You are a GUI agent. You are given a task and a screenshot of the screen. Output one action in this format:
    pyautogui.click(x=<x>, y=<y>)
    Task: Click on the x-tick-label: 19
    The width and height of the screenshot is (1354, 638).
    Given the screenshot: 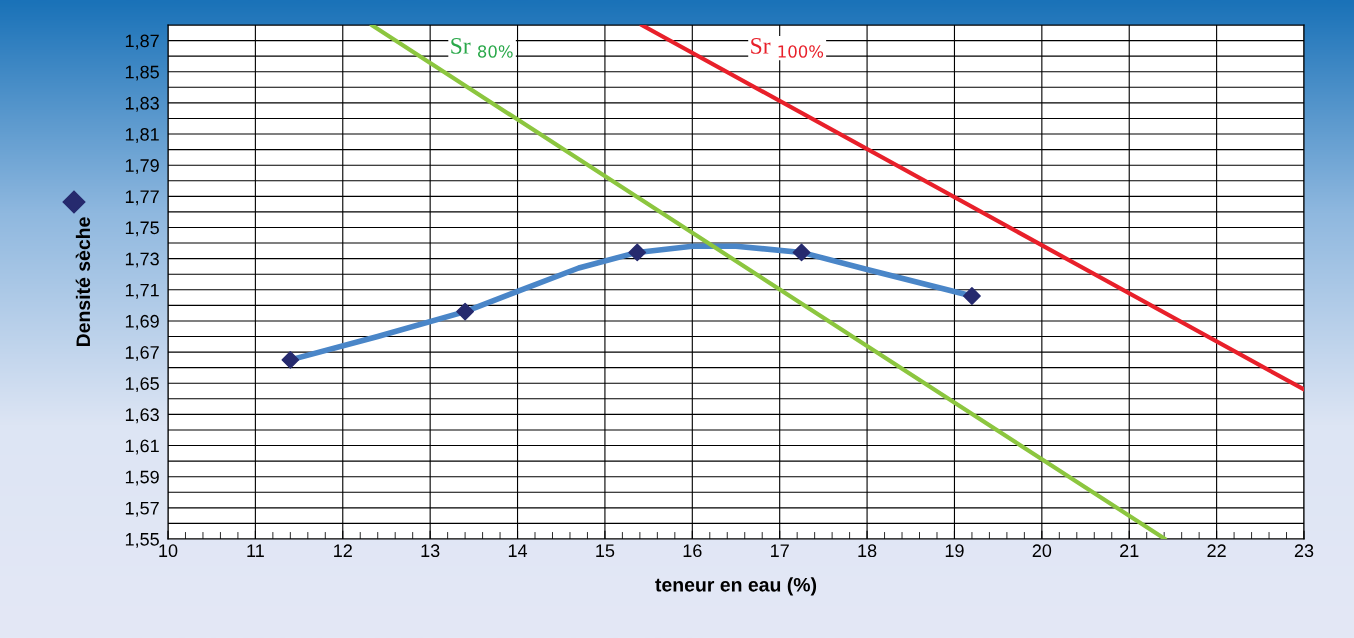 What is the action you would take?
    pyautogui.click(x=954, y=551)
    